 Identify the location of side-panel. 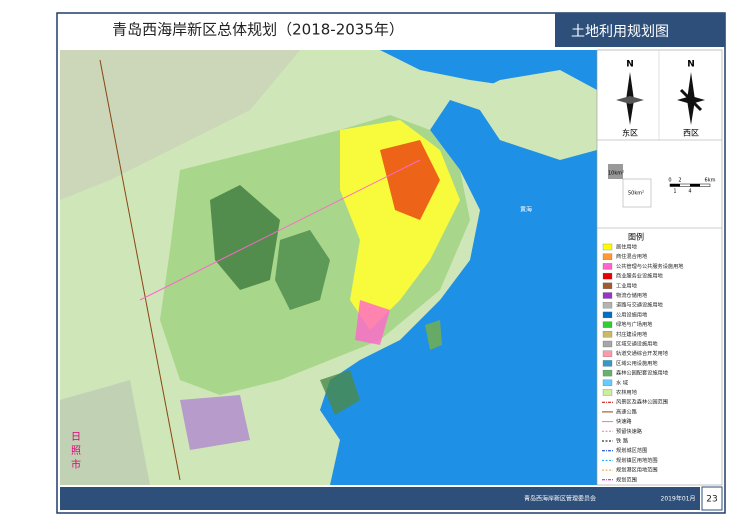
(659, 267).